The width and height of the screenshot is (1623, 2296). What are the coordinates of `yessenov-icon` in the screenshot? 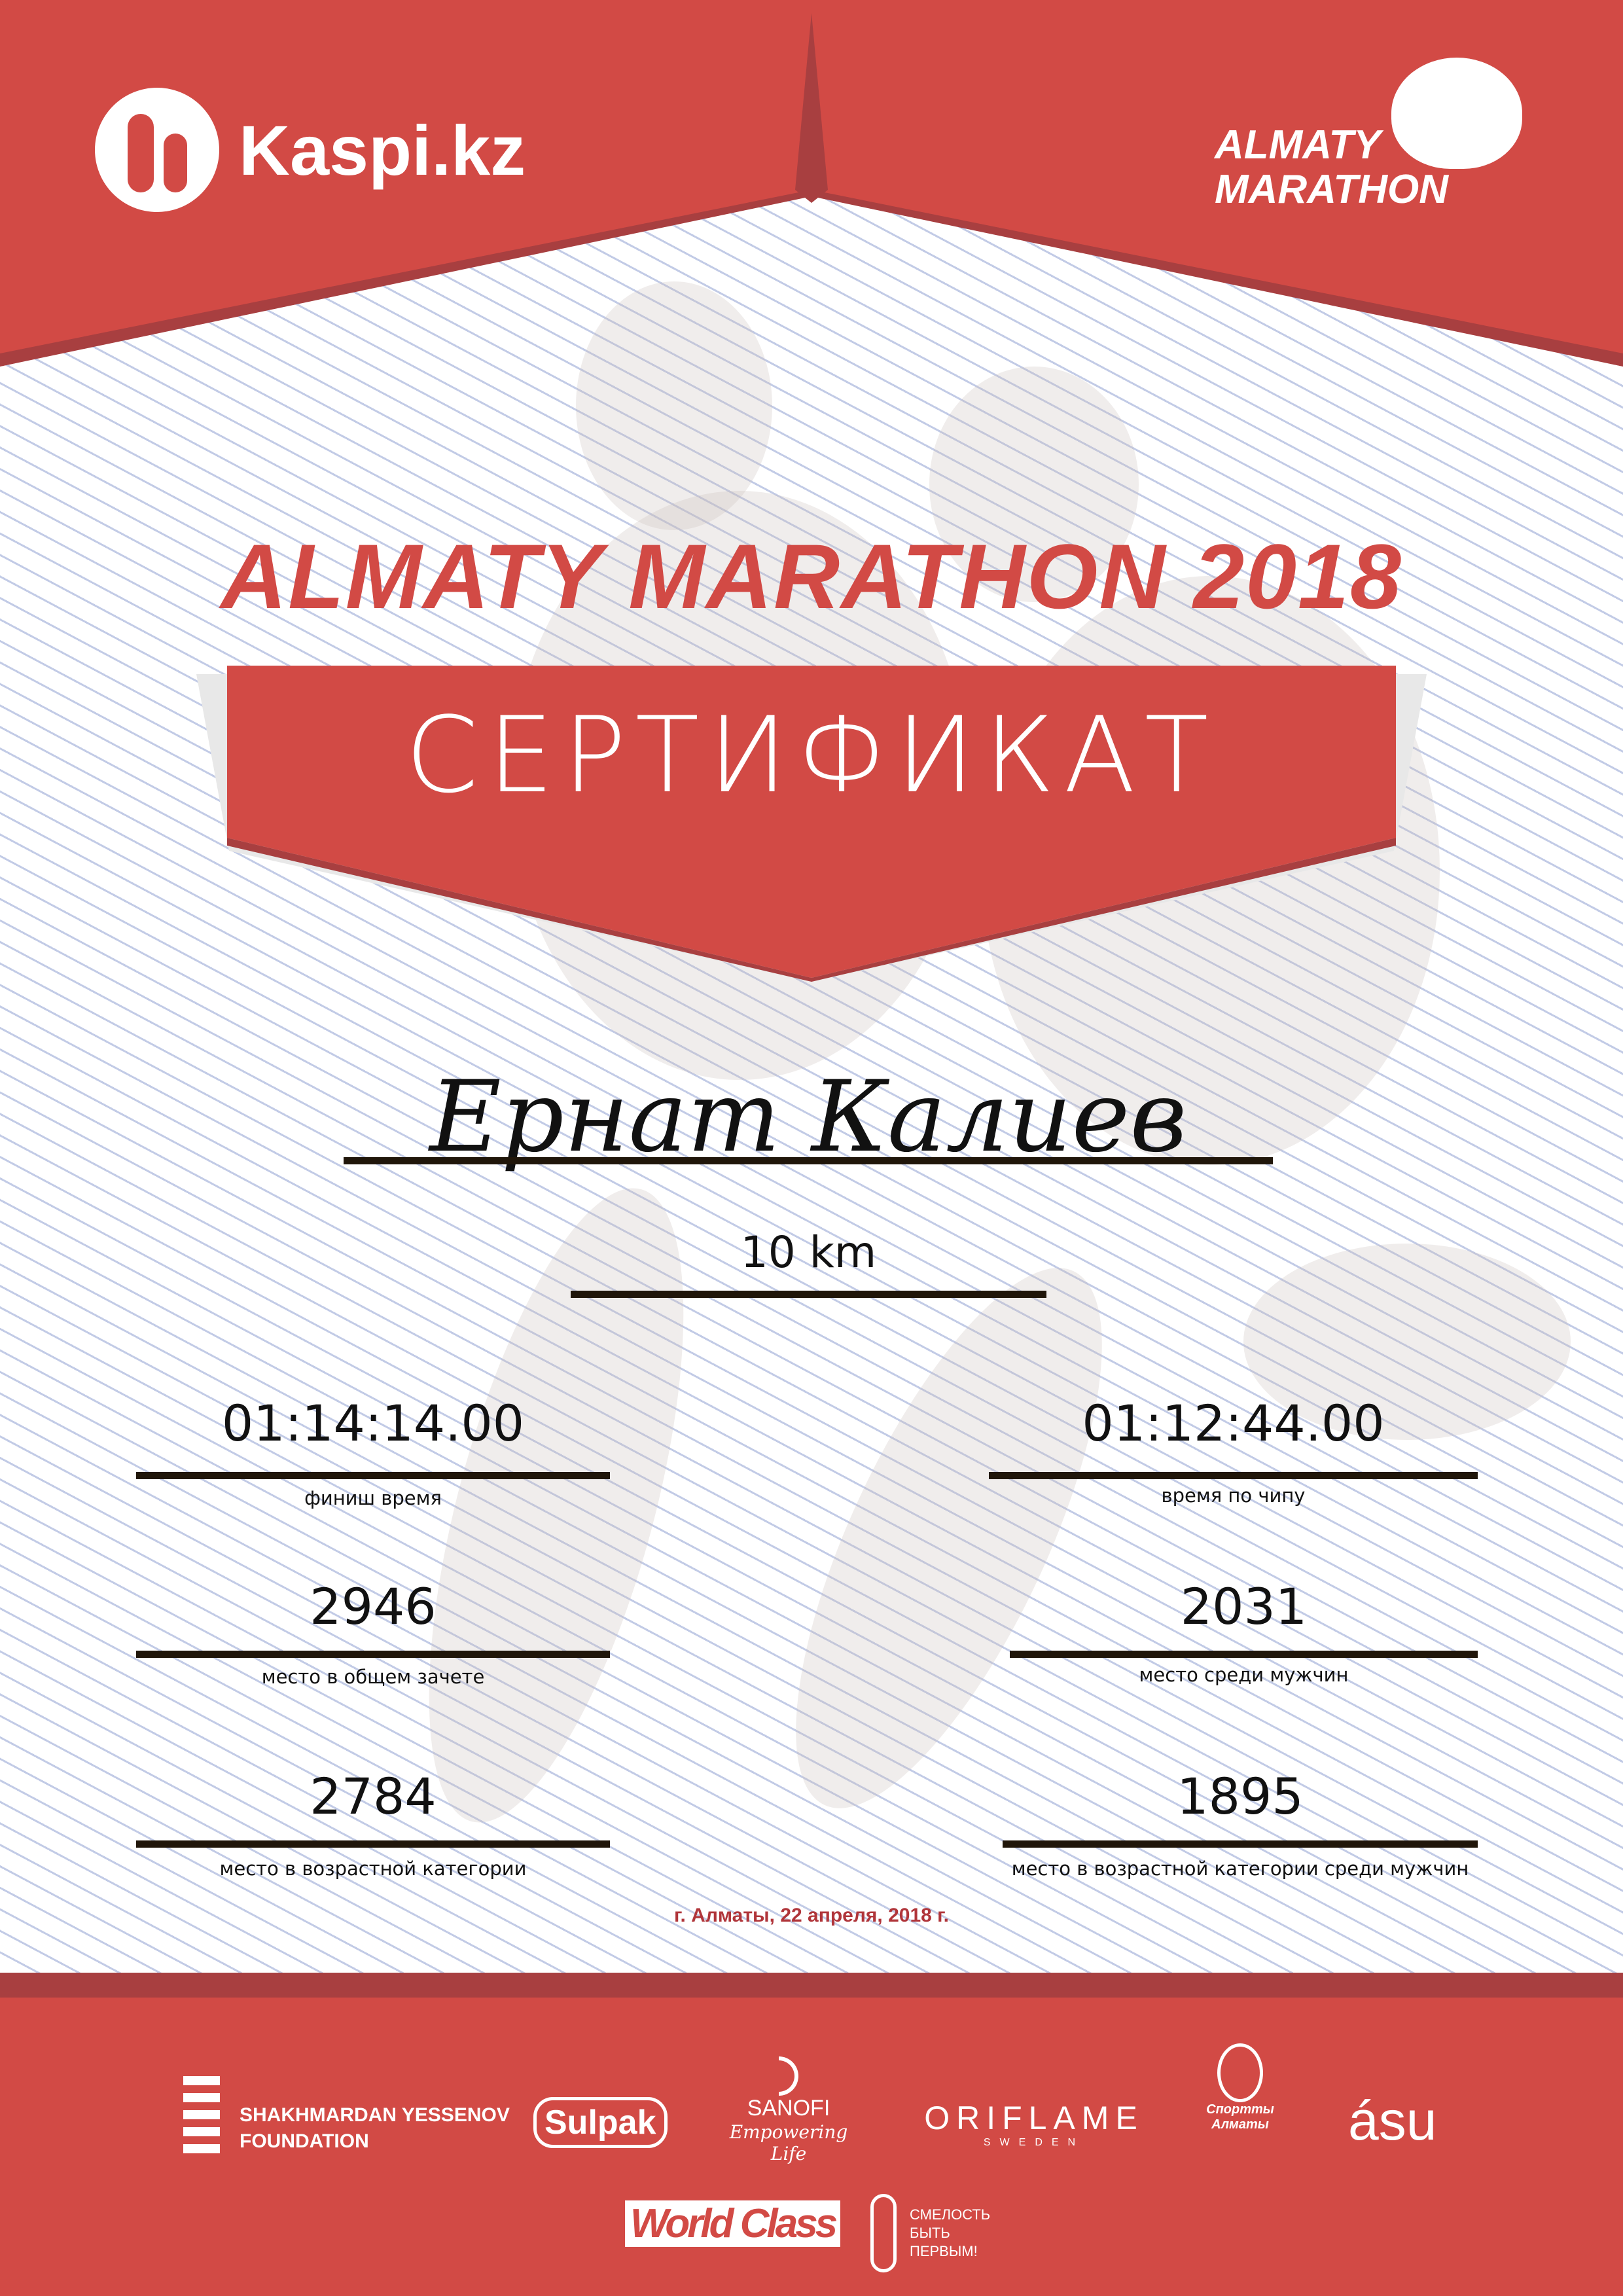 It's located at (202, 2115).